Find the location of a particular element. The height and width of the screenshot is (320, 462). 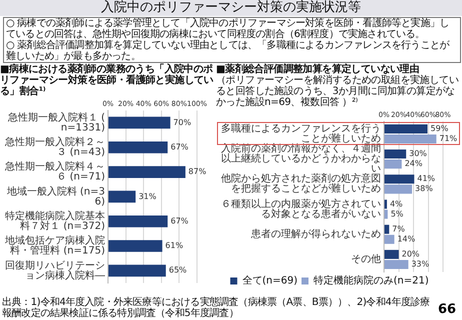

data-label: 7% is located at coordinates (399, 229).